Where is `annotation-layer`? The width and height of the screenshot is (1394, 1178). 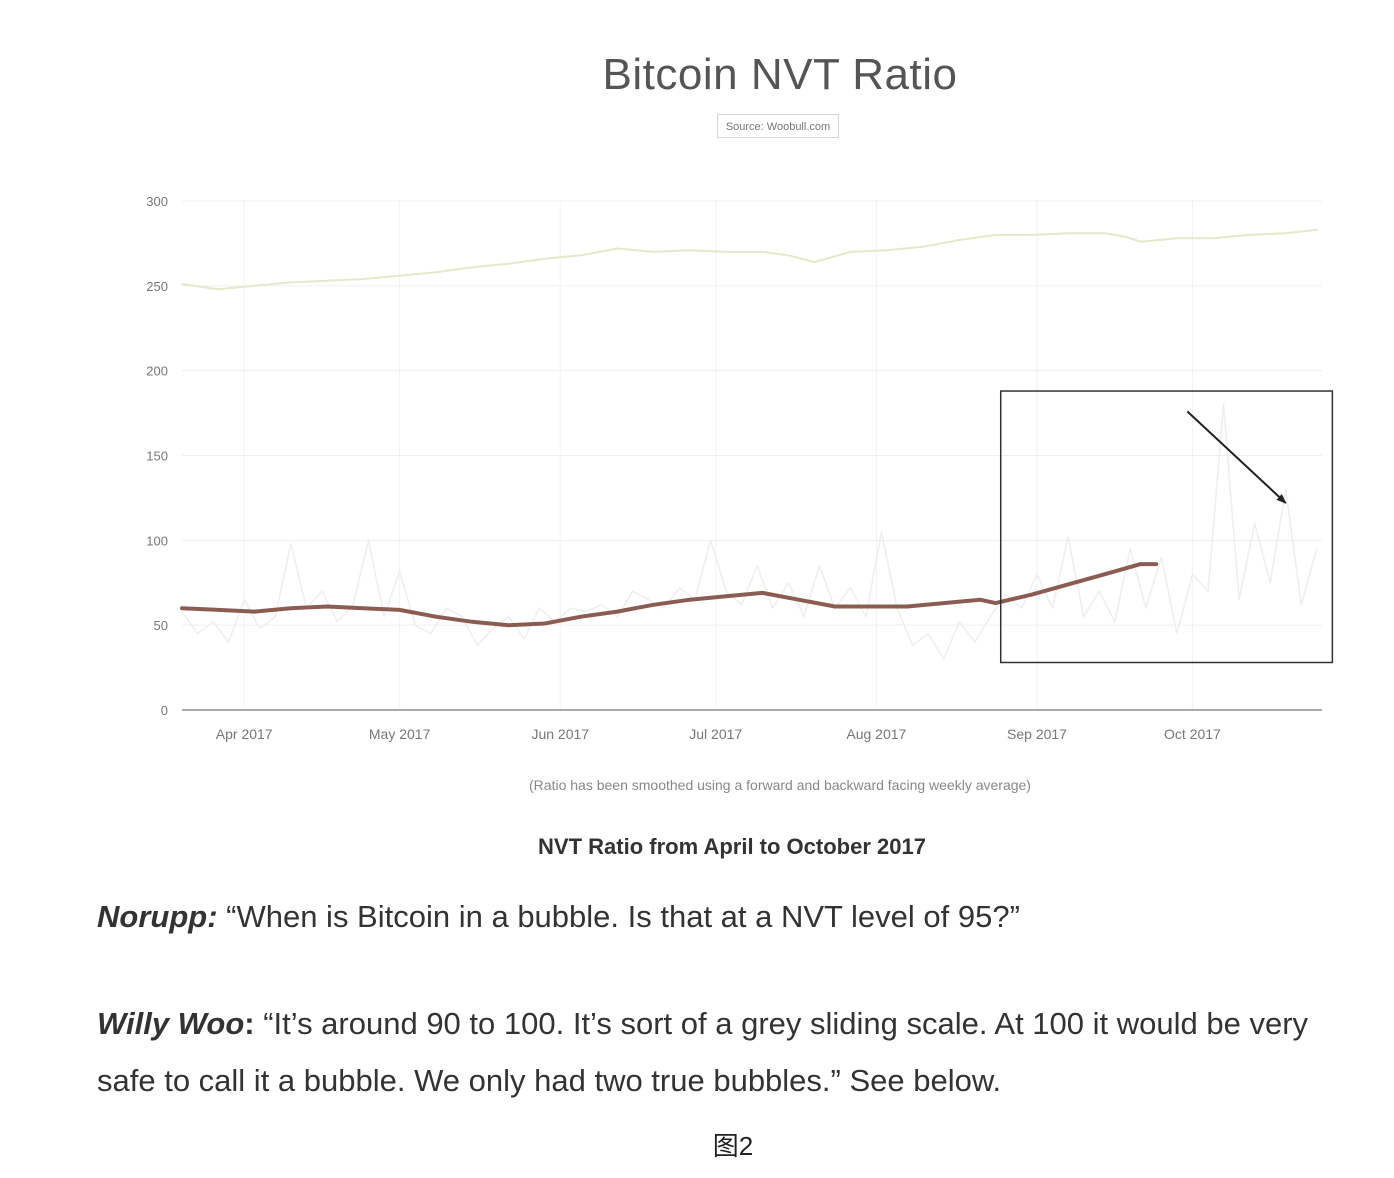 annotation-layer is located at coordinates (1166, 527).